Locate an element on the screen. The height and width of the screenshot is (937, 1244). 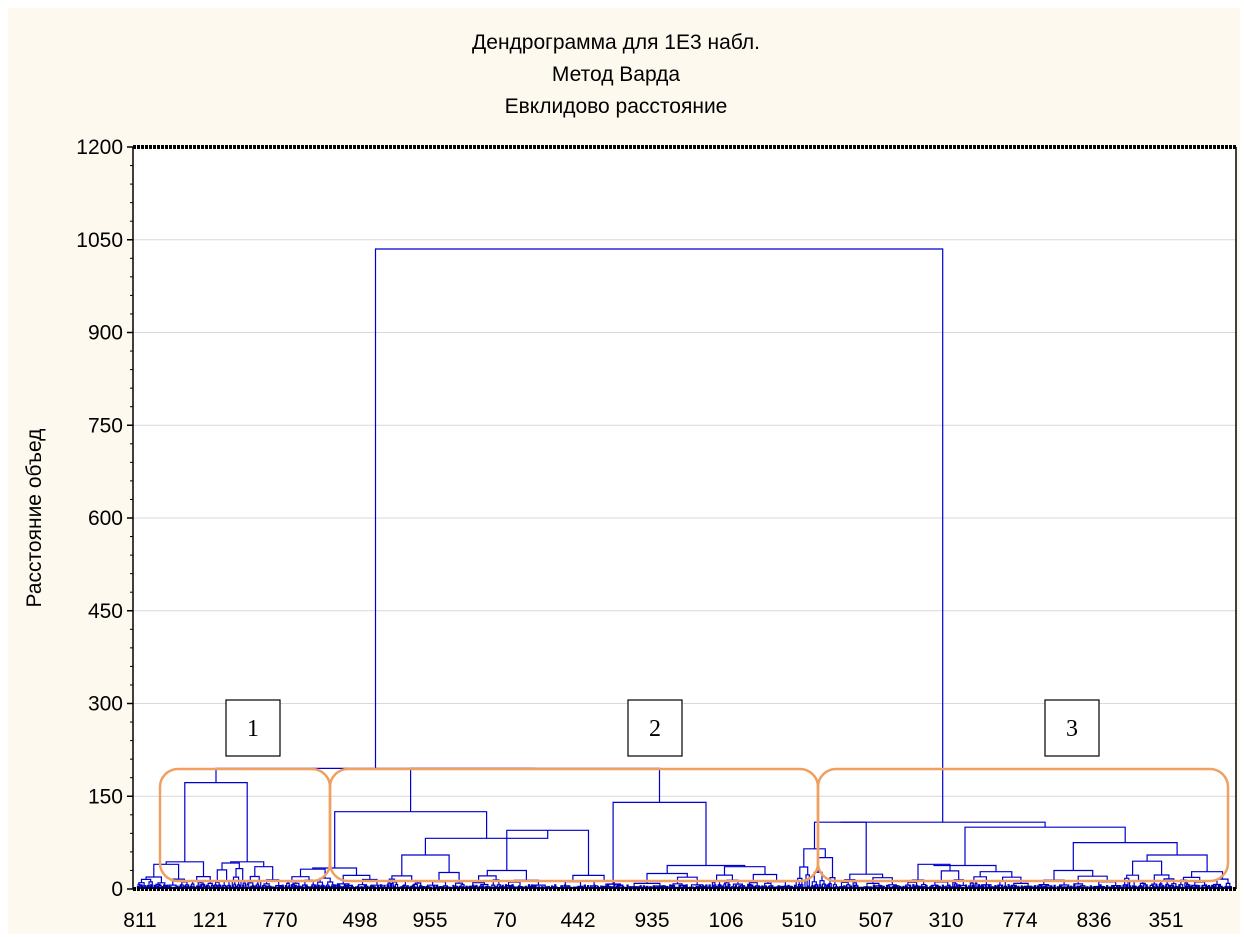
x-tick-label: 351 is located at coordinates (1165, 920).